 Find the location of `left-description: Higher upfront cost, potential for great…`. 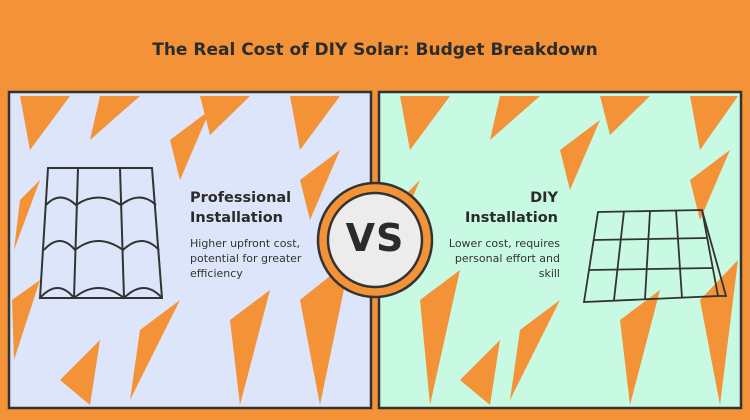

left-description: Higher upfront cost, potential for great… is located at coordinates (246, 258).